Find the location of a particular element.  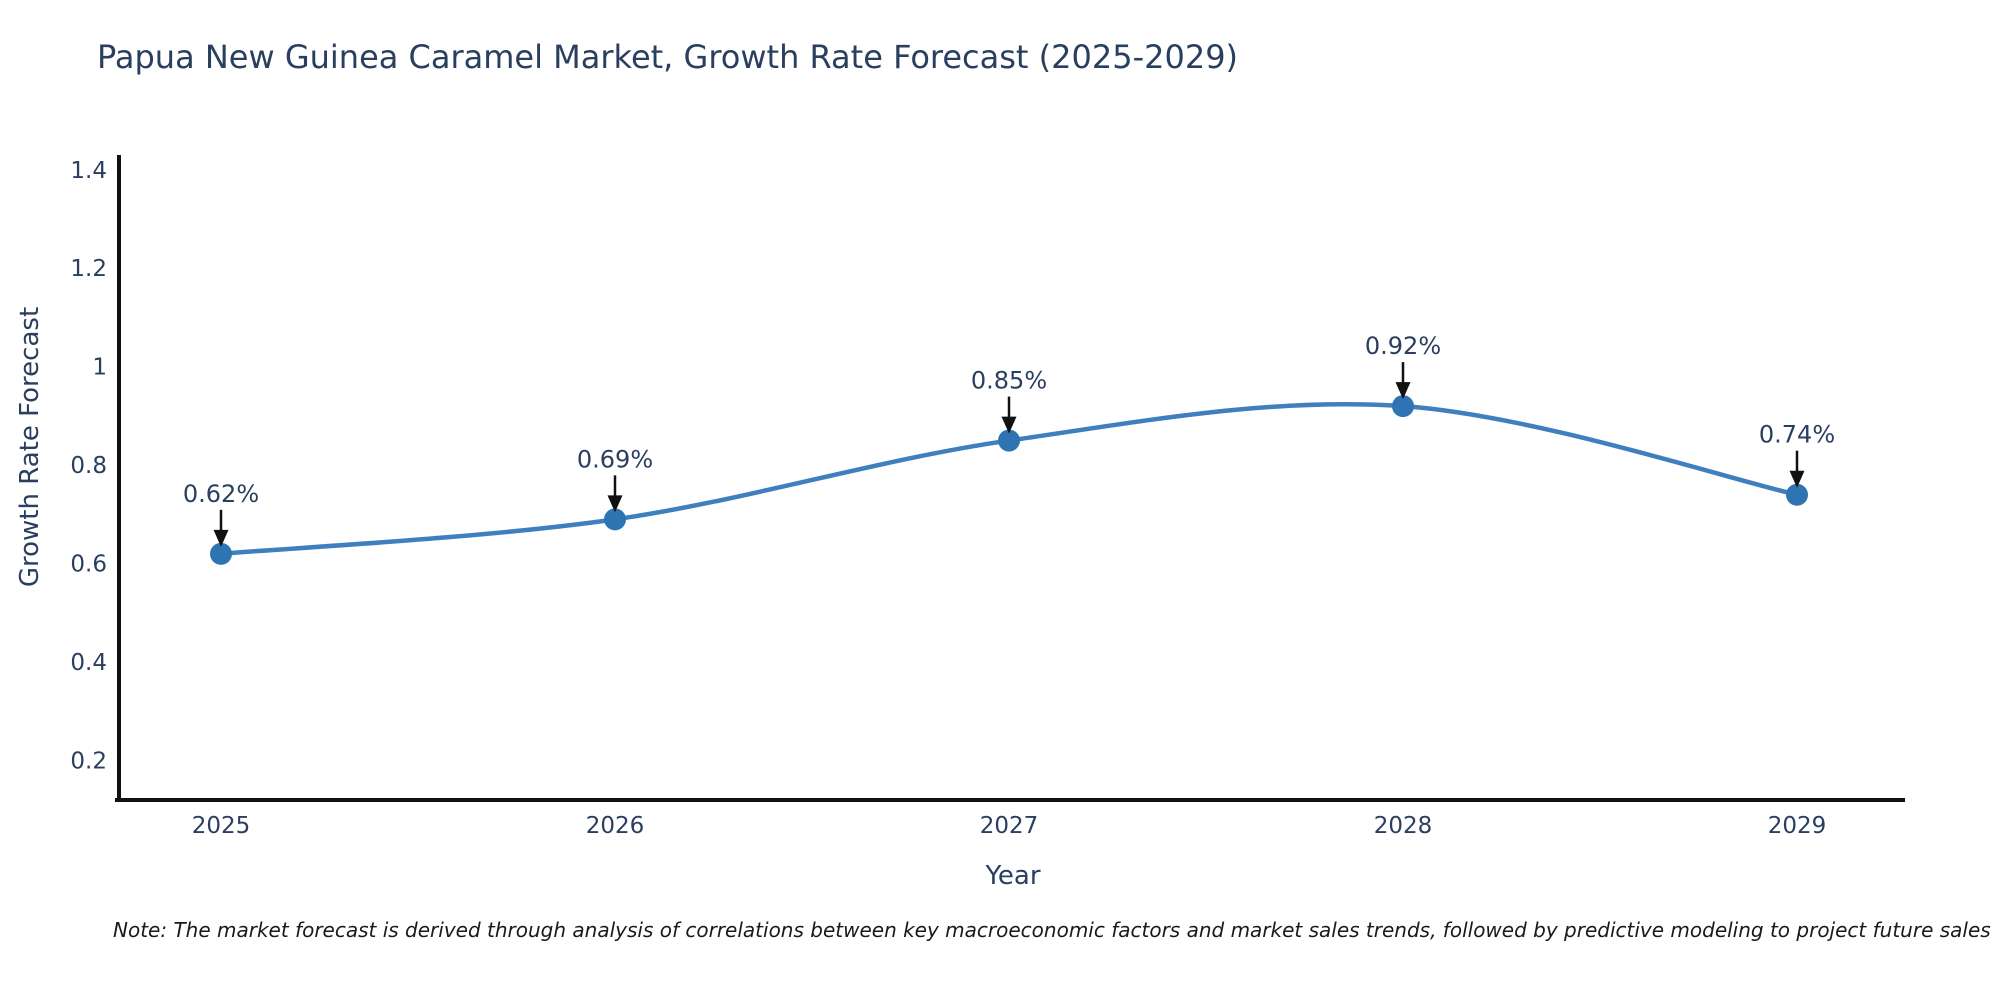

x-axis-title: Year is located at coordinates (1013, 876).